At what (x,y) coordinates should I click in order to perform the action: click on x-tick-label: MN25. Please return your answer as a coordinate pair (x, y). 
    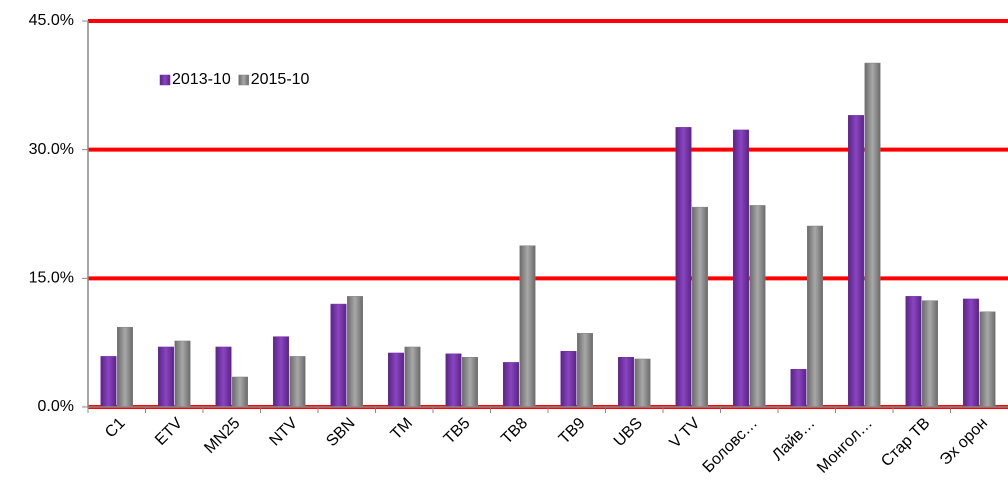
    Looking at the image, I should click on (222, 436).